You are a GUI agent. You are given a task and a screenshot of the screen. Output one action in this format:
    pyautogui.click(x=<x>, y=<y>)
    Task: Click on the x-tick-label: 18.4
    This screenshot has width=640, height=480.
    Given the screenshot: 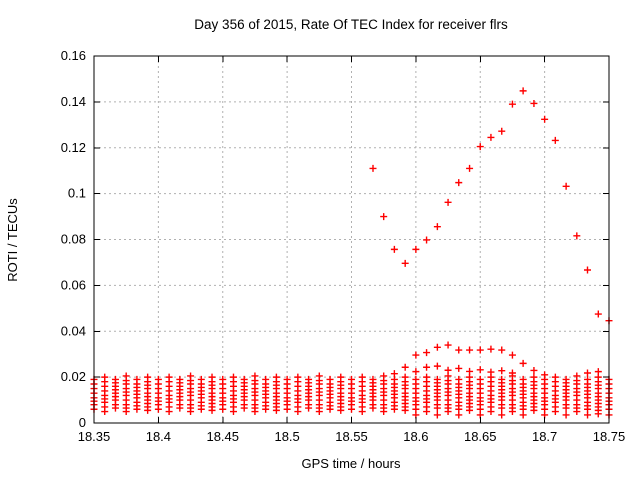 What is the action you would take?
    pyautogui.click(x=158, y=436)
    